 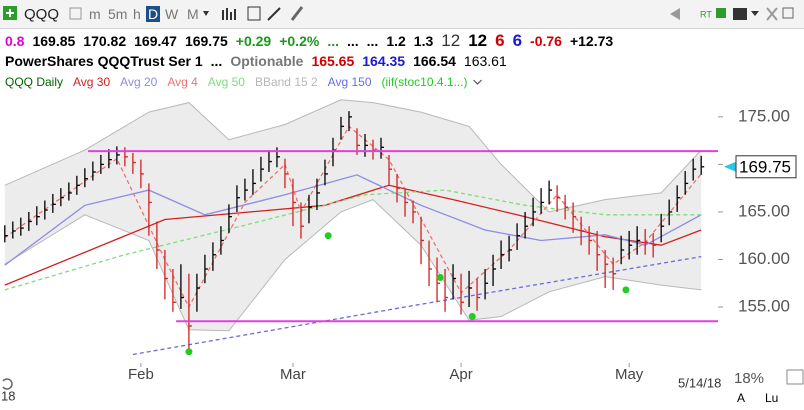 I want to click on quote-field: +0.2%, so click(x=299, y=41).